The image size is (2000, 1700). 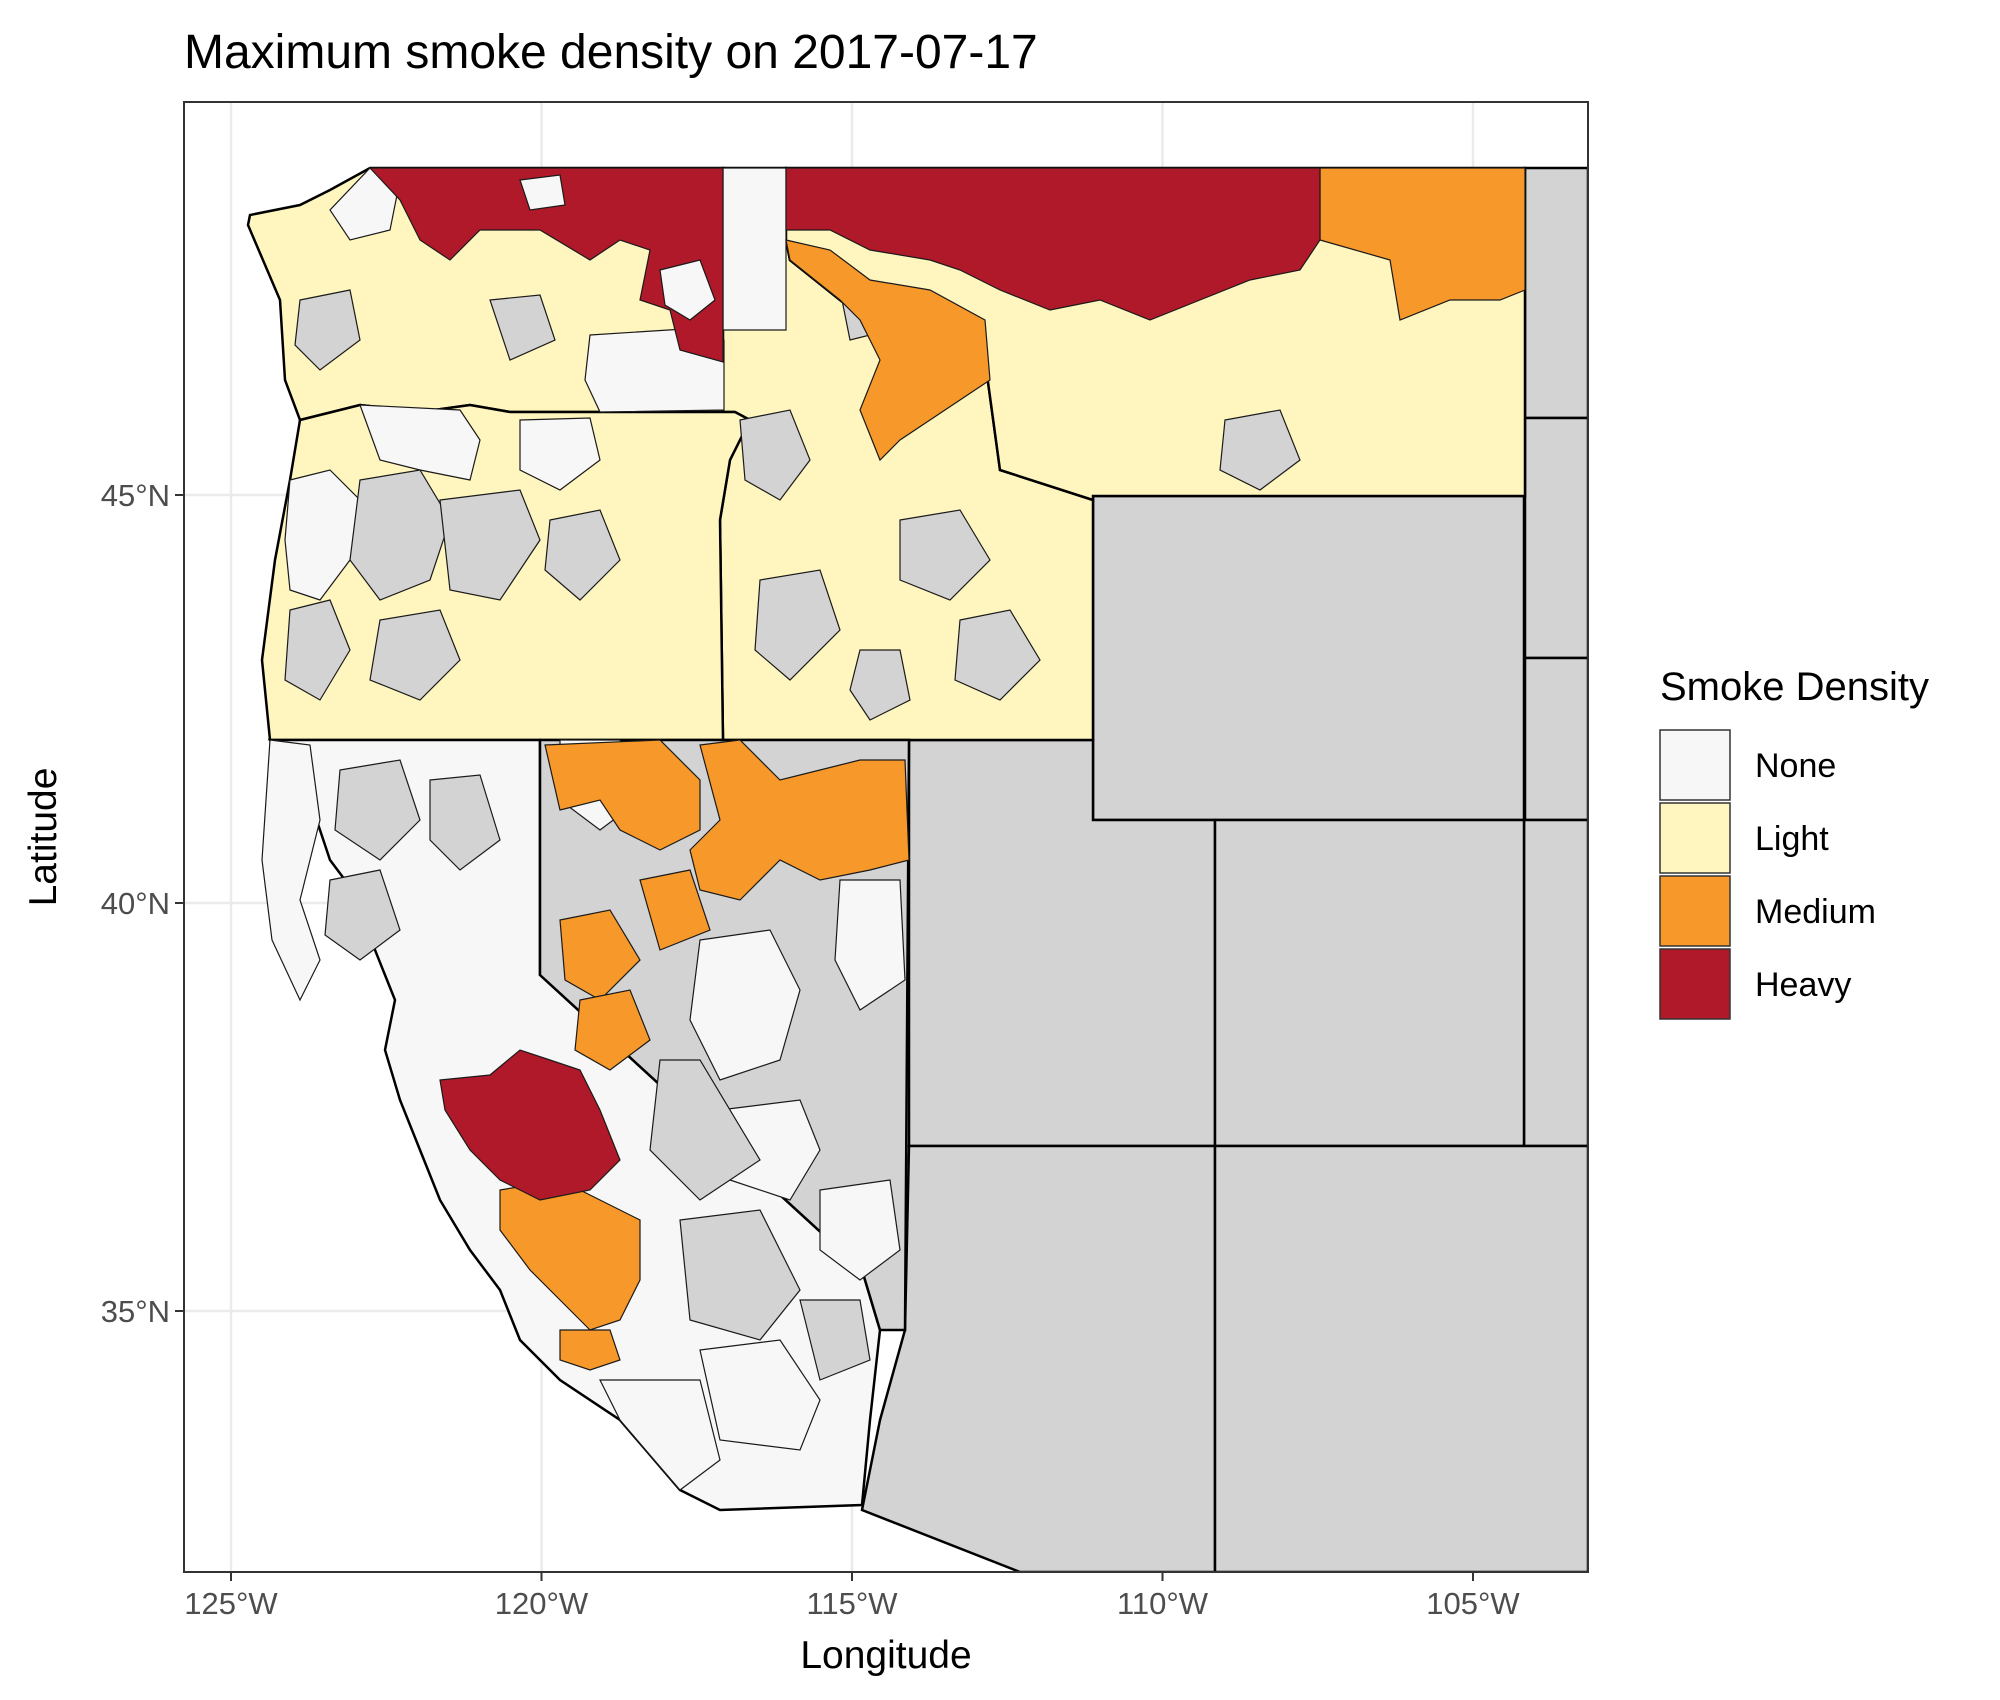 What do you see at coordinates (888, 350) in the screenshot?
I see `medium-area-mt-west` at bounding box center [888, 350].